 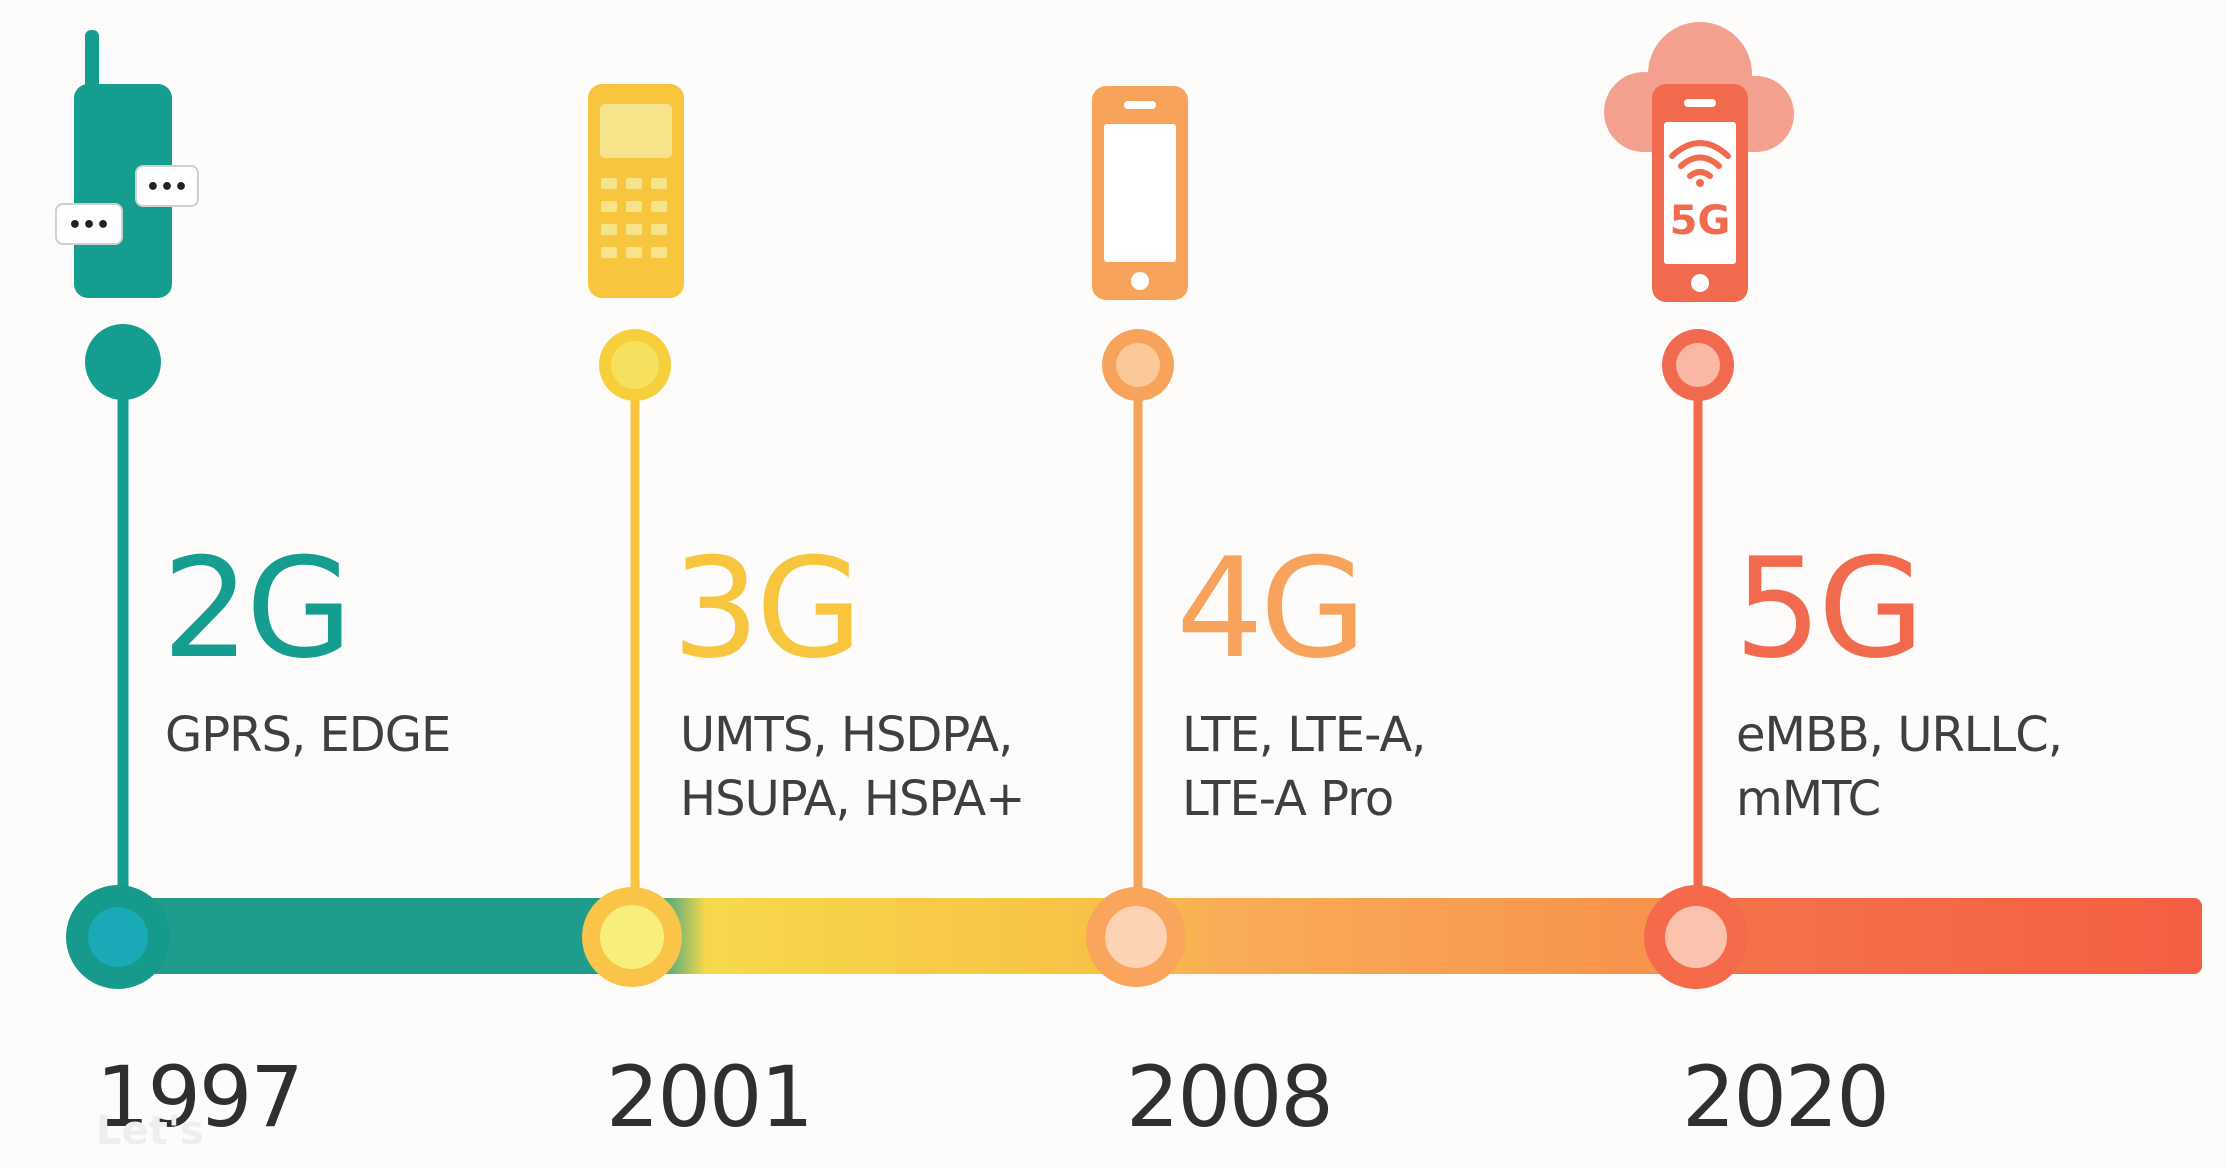 I want to click on chat-dots-left: •••, so click(x=89, y=225).